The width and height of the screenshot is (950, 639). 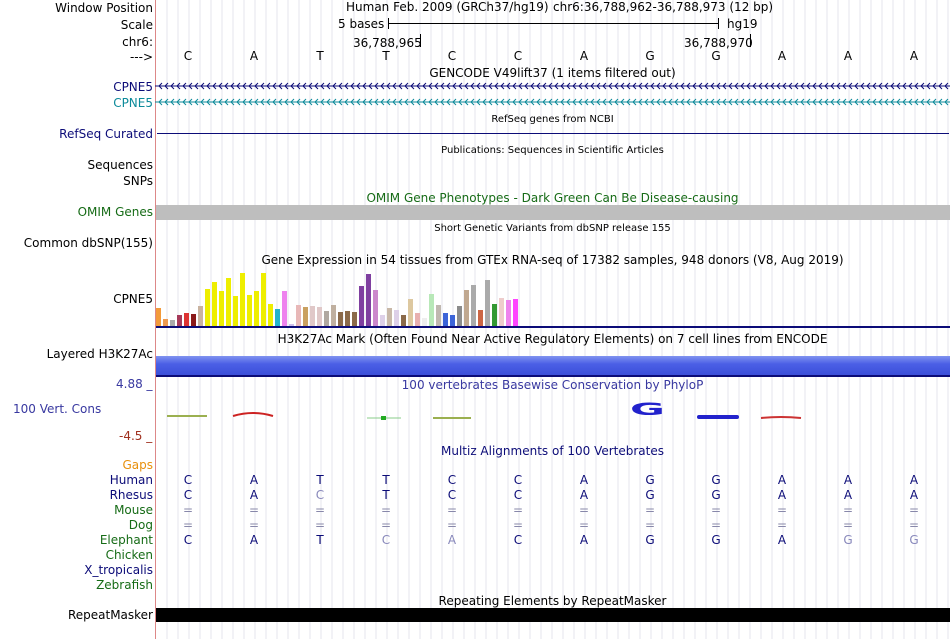 What do you see at coordinates (133, 510) in the screenshot?
I see `species-label-mouse: Mouse` at bounding box center [133, 510].